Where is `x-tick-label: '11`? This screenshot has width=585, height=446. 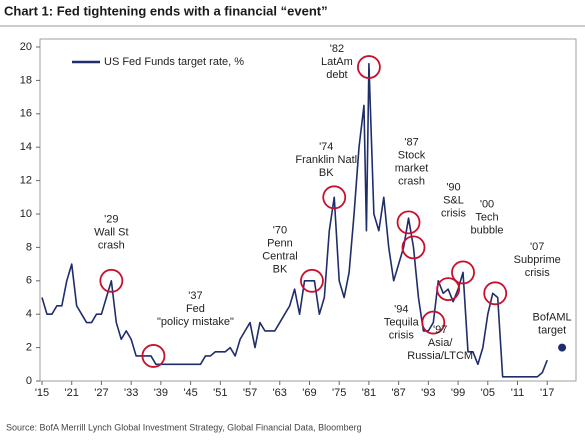 x-tick-label: '11 is located at coordinates (518, 393).